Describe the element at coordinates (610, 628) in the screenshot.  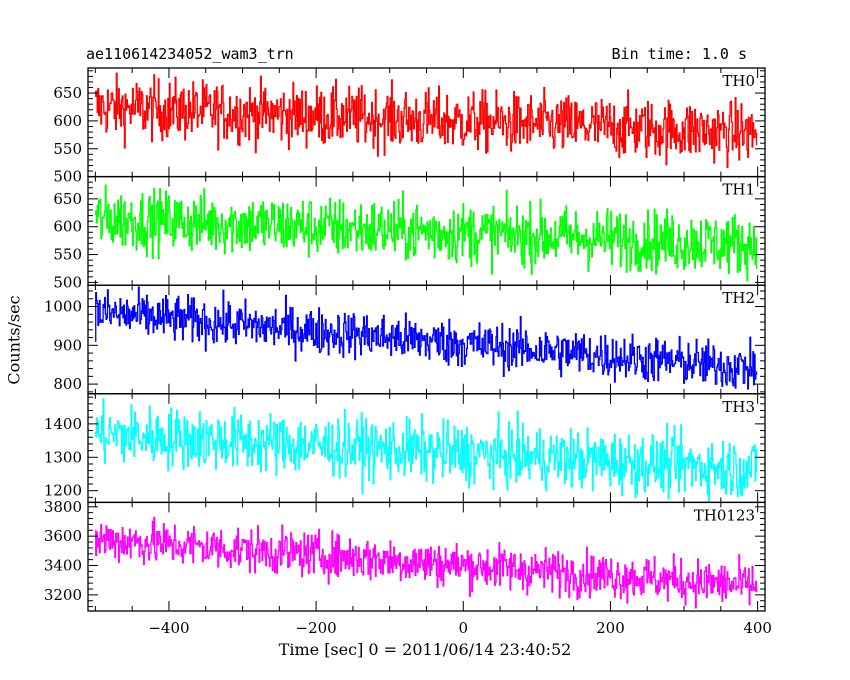
I see `x-tick-label: 200` at that location.